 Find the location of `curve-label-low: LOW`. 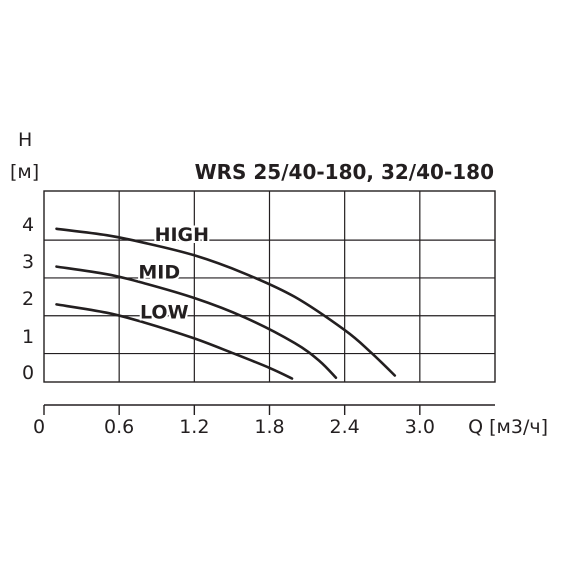

curve-label-low: LOW is located at coordinates (164, 312).